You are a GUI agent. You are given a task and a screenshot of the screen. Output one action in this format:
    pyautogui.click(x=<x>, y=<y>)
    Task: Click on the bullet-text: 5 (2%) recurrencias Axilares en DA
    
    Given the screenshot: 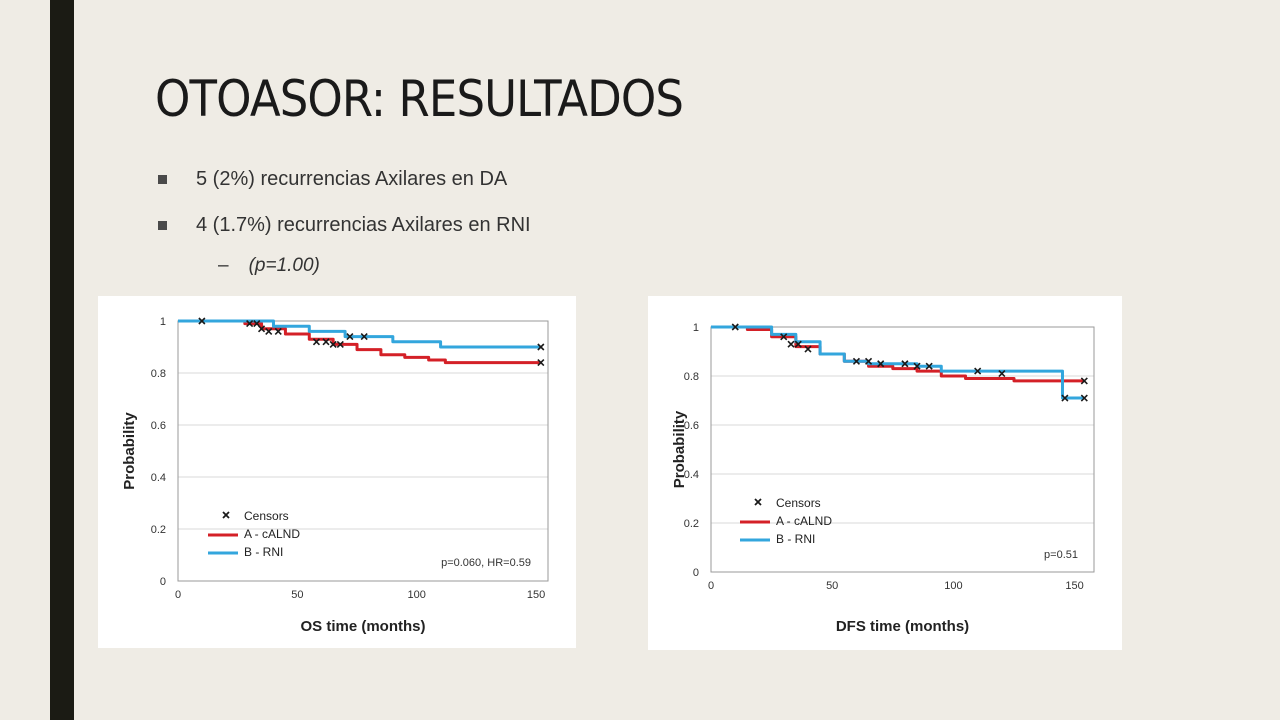 What is the action you would take?
    pyautogui.click(x=352, y=179)
    